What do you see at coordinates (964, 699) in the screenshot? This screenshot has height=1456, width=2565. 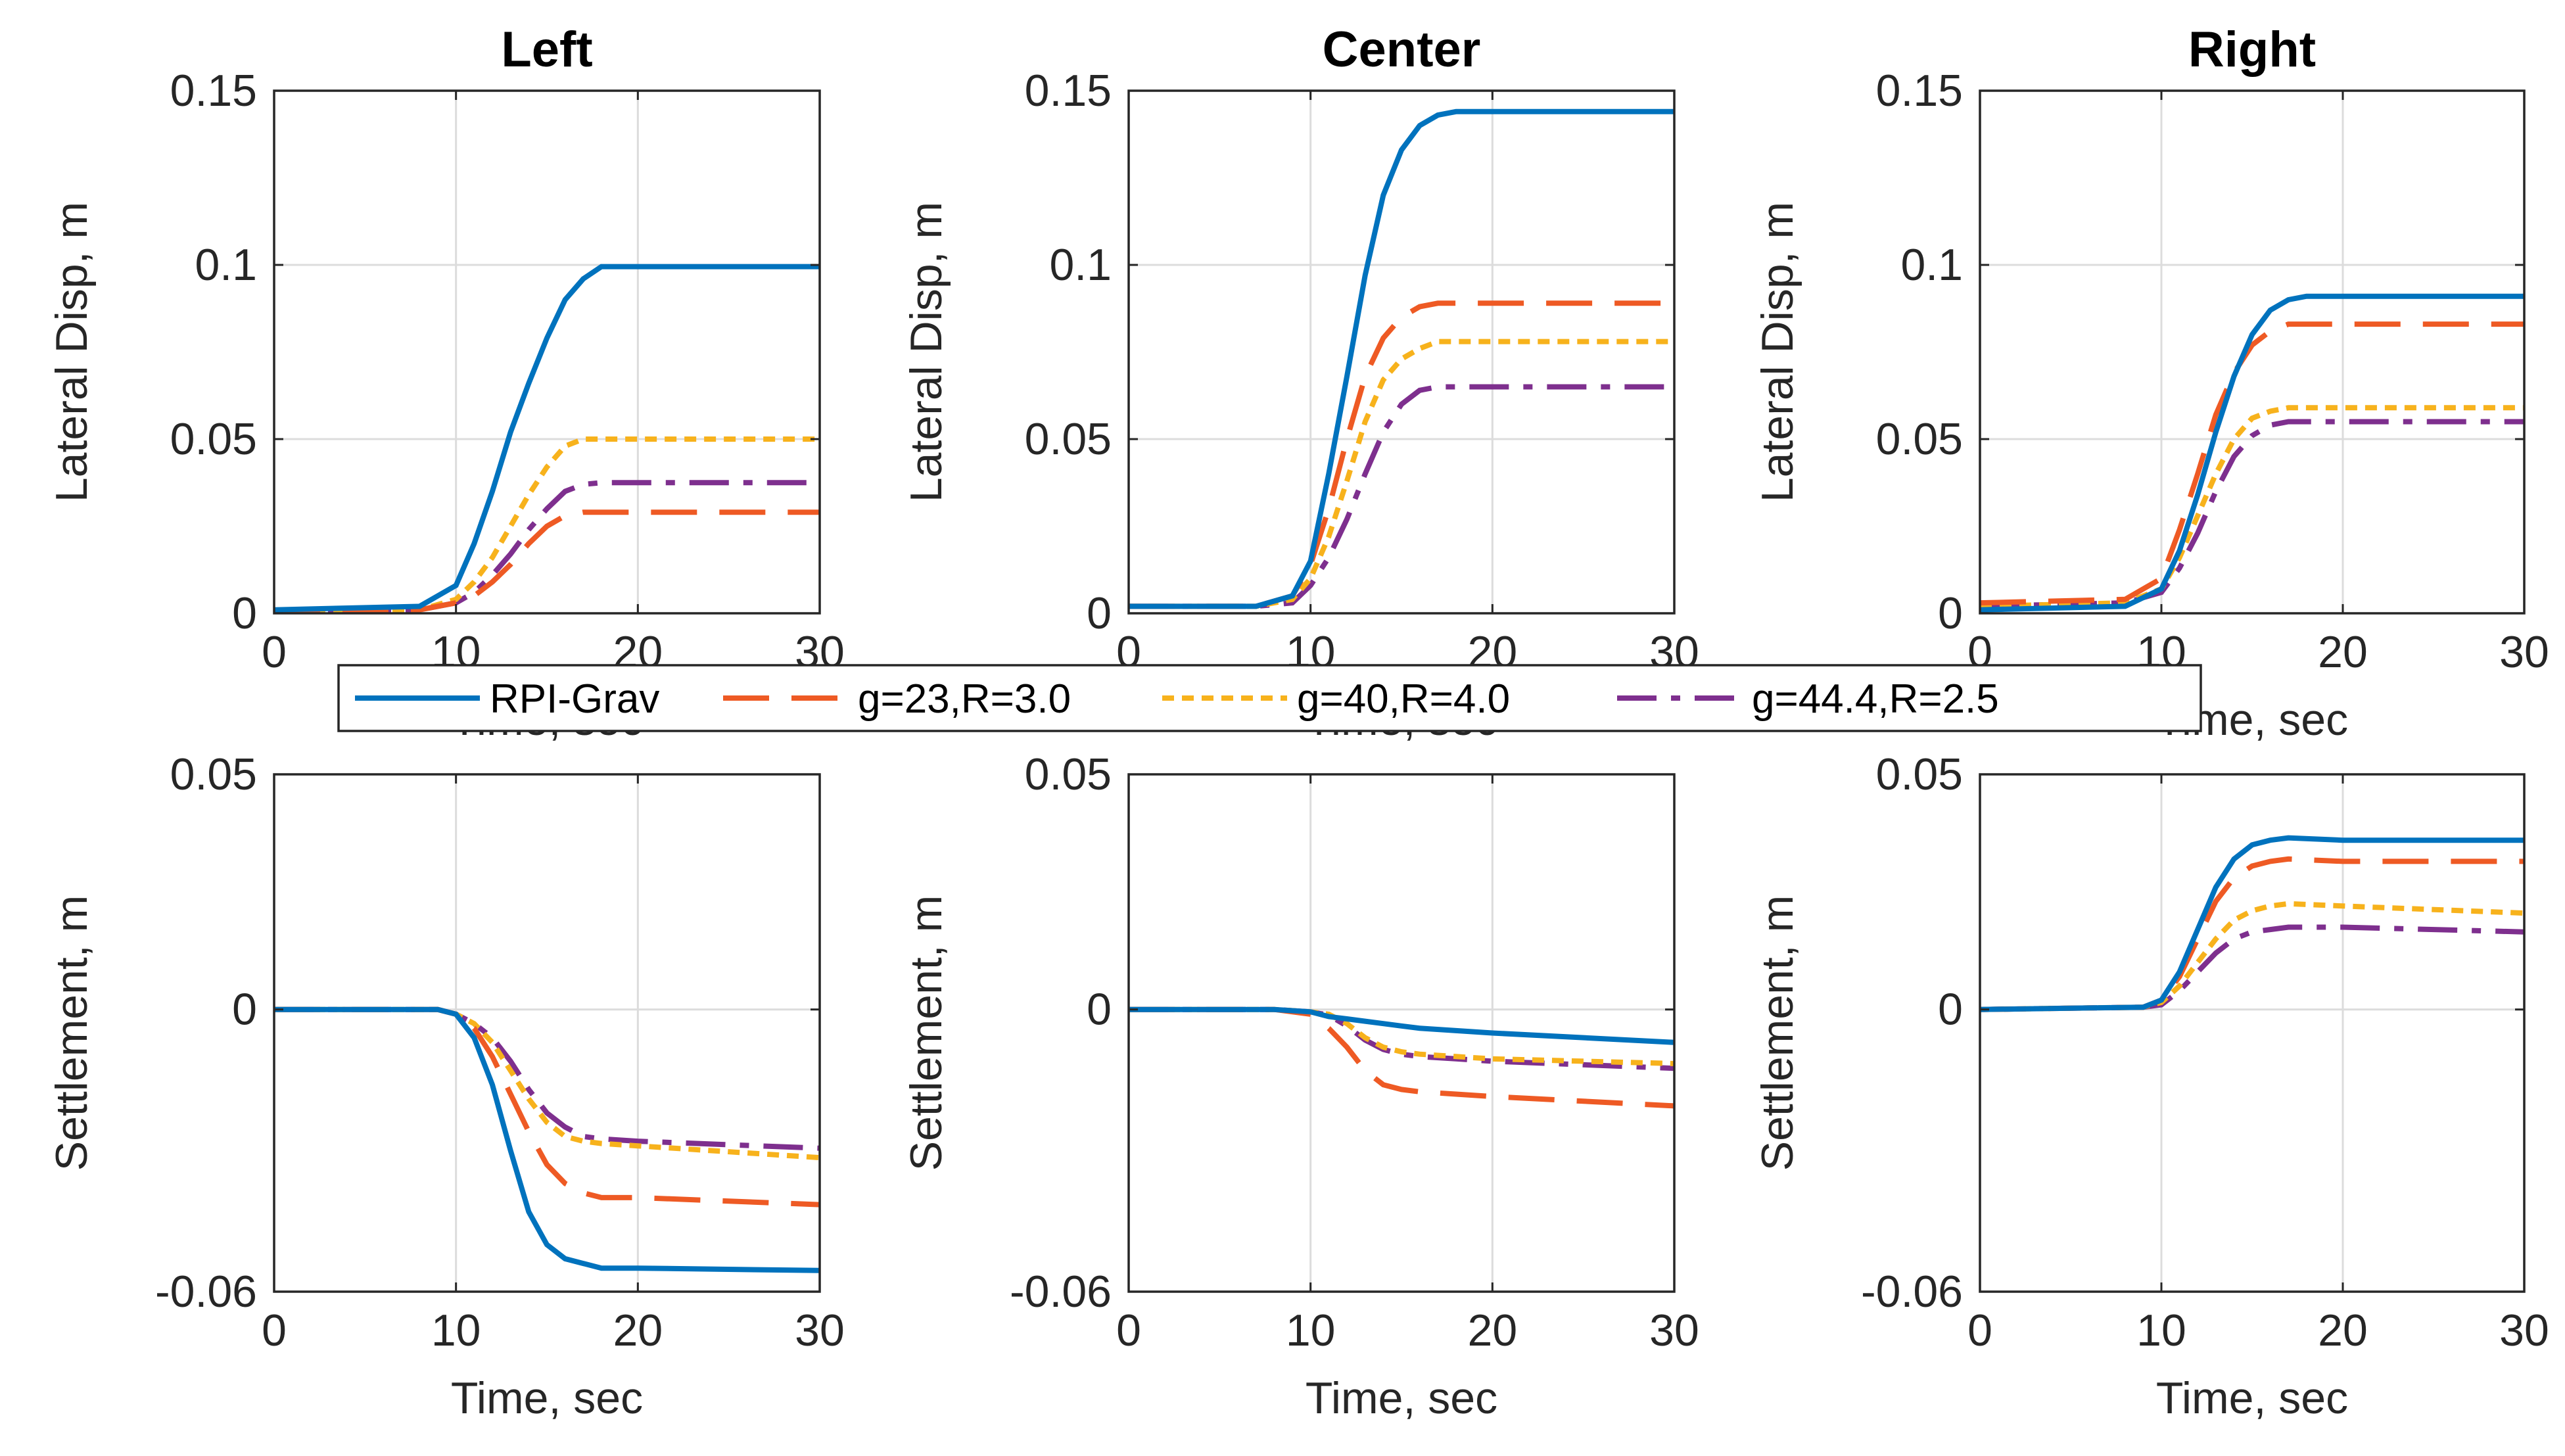 I see `legend-label: g=23,R=3.0` at bounding box center [964, 699].